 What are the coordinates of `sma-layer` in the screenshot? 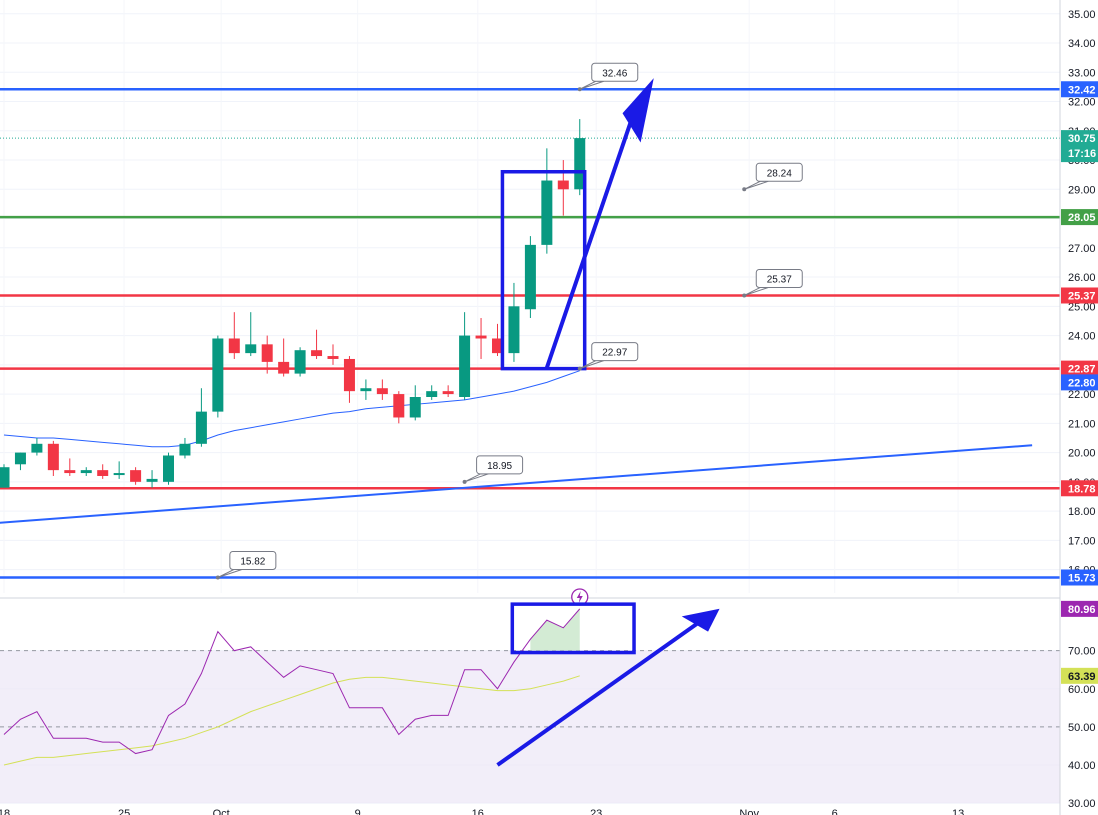 It's located at (291, 409).